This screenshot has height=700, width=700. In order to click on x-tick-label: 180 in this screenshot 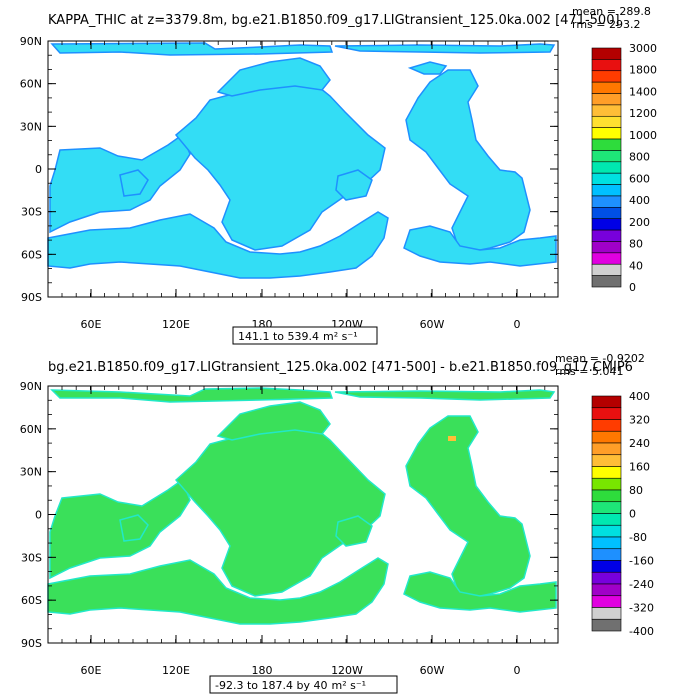, I will do `click(262, 670)`.